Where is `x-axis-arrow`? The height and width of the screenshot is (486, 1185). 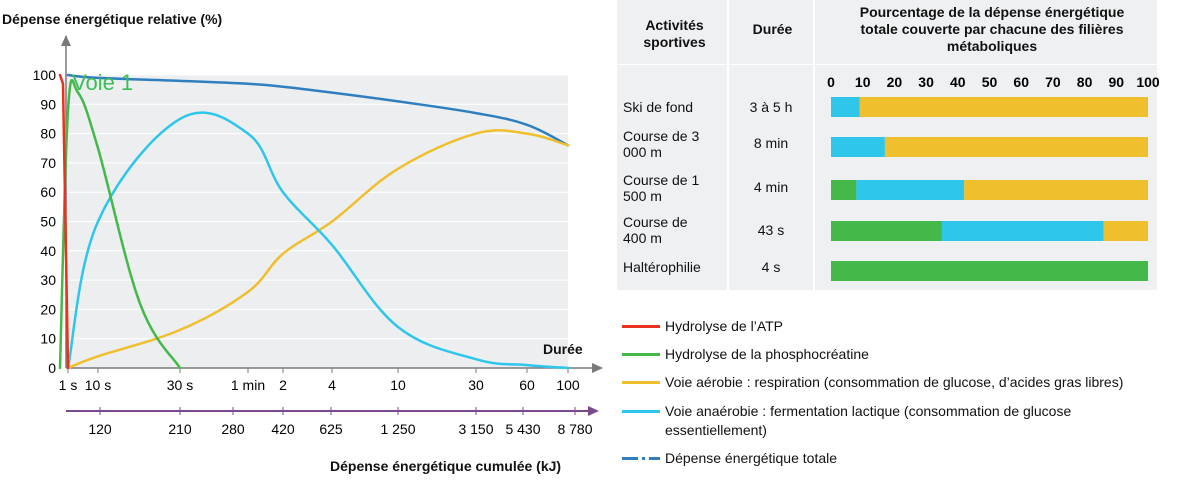
x-axis-arrow is located at coordinates (597, 368).